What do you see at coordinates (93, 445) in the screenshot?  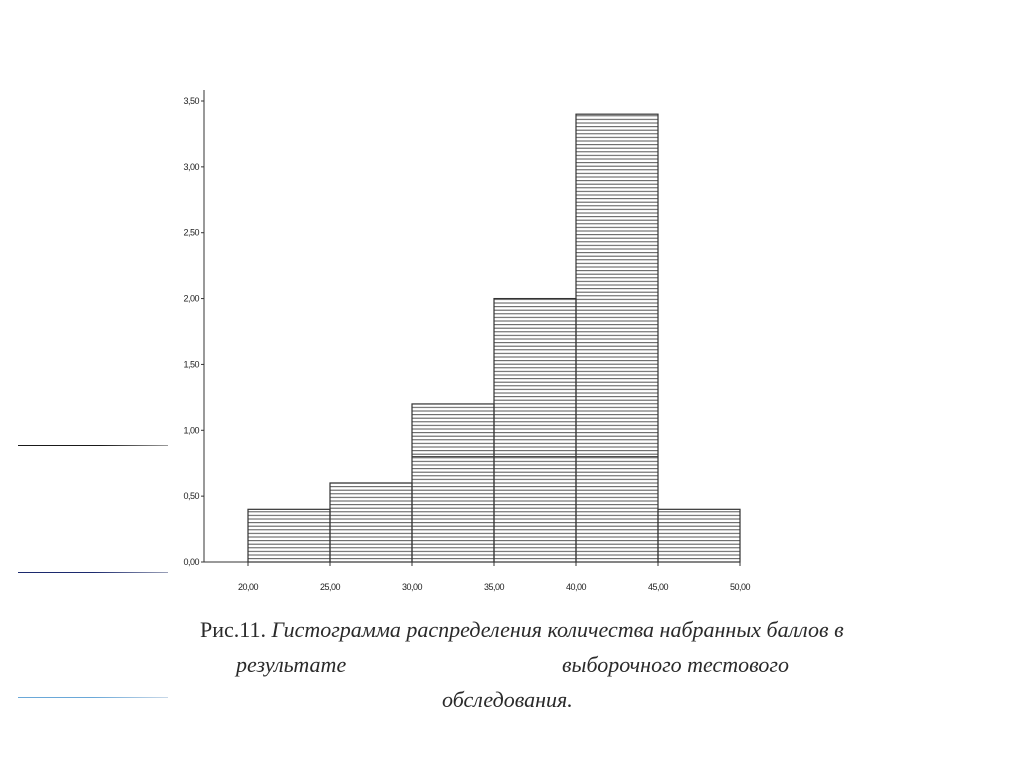 I see `side-line-black` at bounding box center [93, 445].